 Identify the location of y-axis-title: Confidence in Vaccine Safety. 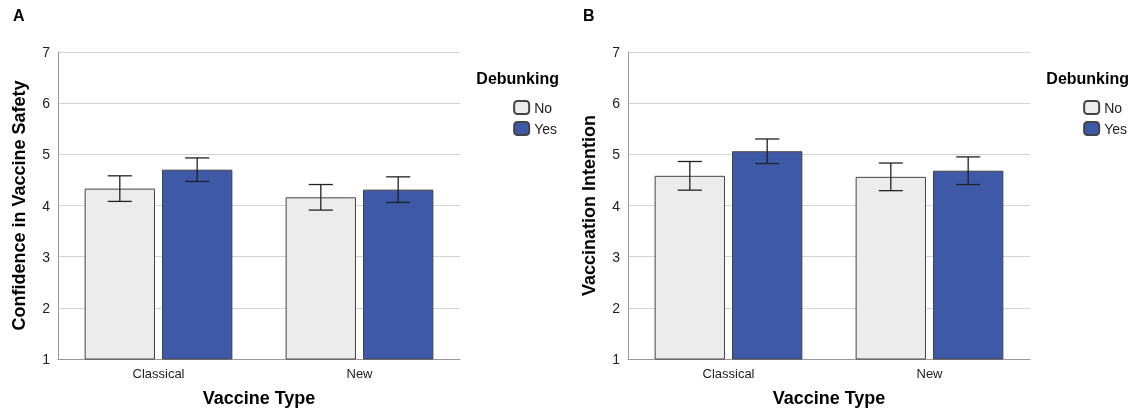
(19, 205).